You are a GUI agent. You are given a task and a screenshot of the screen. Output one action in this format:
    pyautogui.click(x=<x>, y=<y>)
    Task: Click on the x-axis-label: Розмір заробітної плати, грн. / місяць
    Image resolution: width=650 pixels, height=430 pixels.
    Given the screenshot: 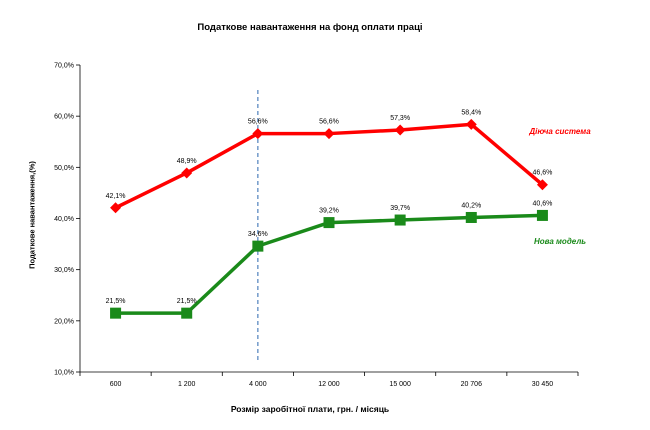 What is the action you would take?
    pyautogui.click(x=310, y=409)
    